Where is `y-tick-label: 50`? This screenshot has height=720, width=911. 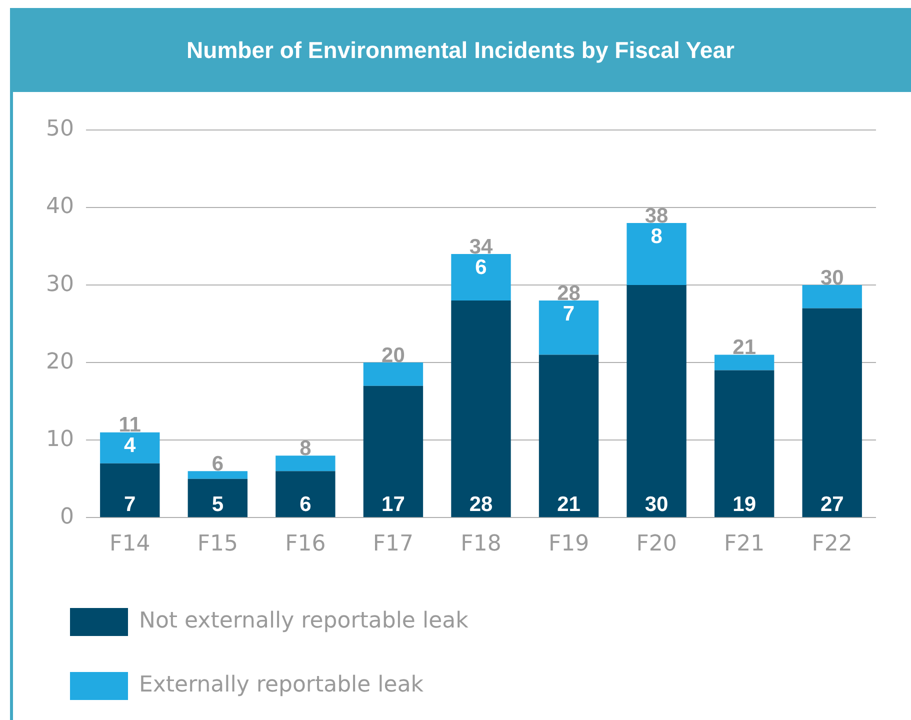 y-tick-label: 50 is located at coordinates (60, 129).